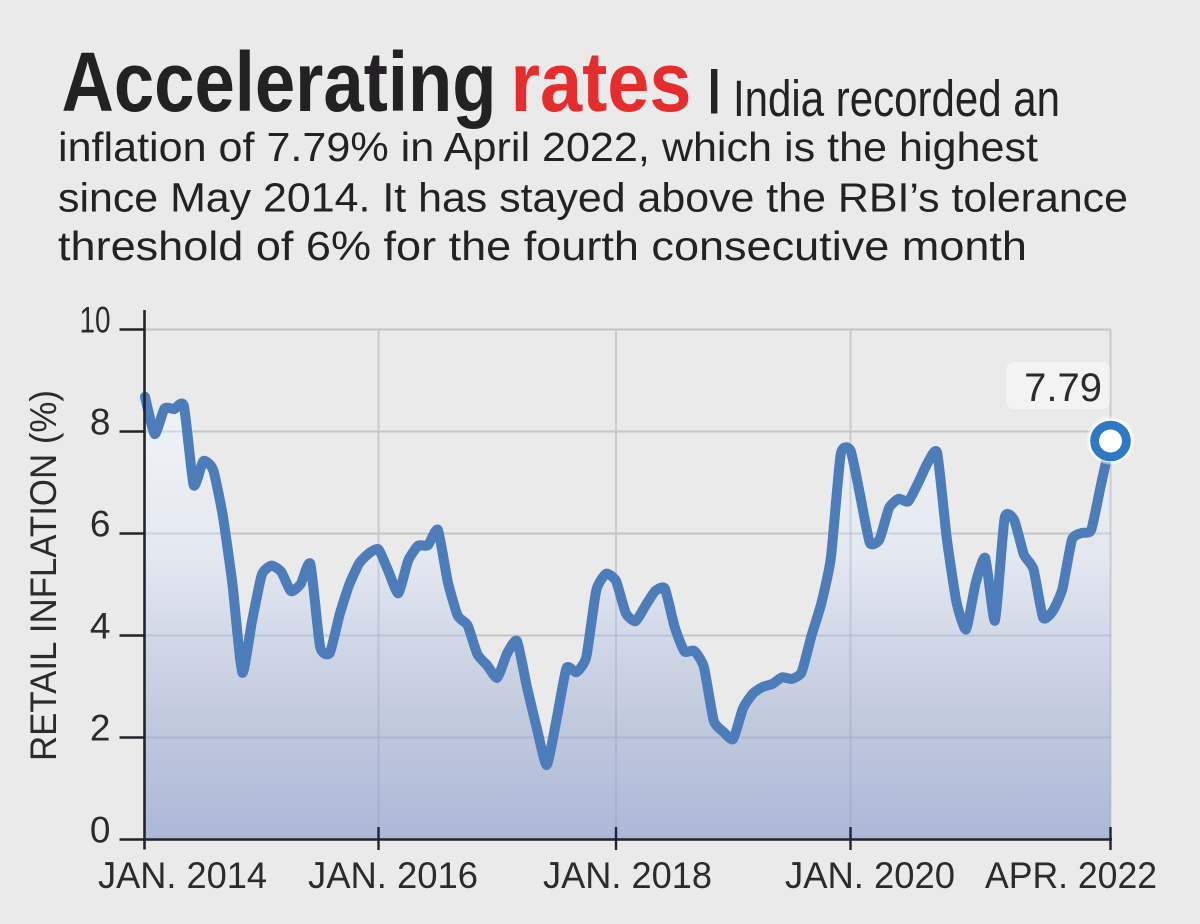 This screenshot has height=924, width=1200. What do you see at coordinates (279, 82) in the screenshot?
I see `svg-text: Accelerating` at bounding box center [279, 82].